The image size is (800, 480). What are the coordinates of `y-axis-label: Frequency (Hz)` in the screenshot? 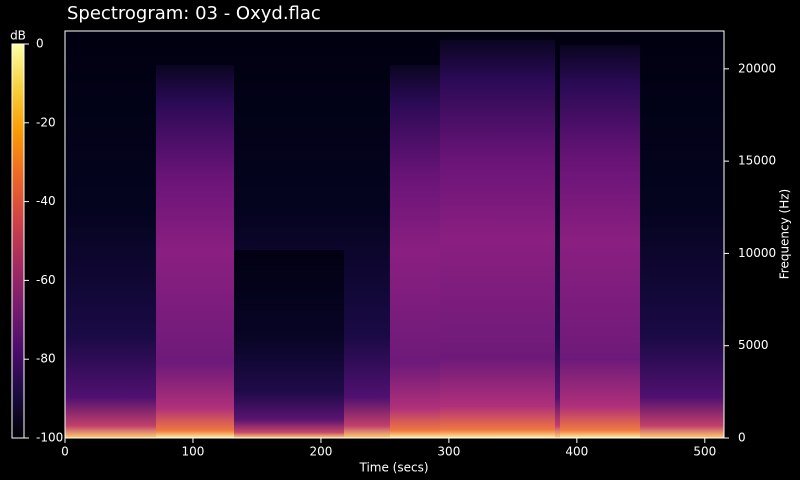 It's located at (785, 234).